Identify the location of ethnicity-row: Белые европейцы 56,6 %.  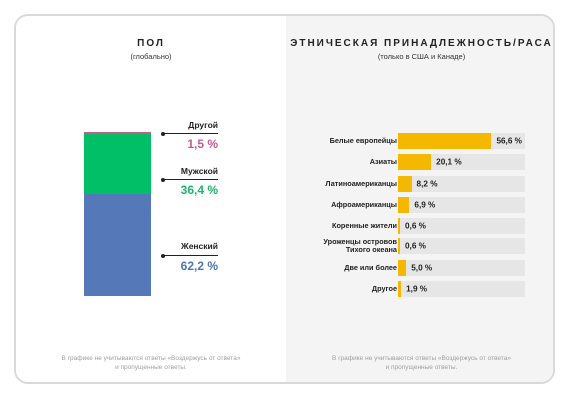
(419, 141).